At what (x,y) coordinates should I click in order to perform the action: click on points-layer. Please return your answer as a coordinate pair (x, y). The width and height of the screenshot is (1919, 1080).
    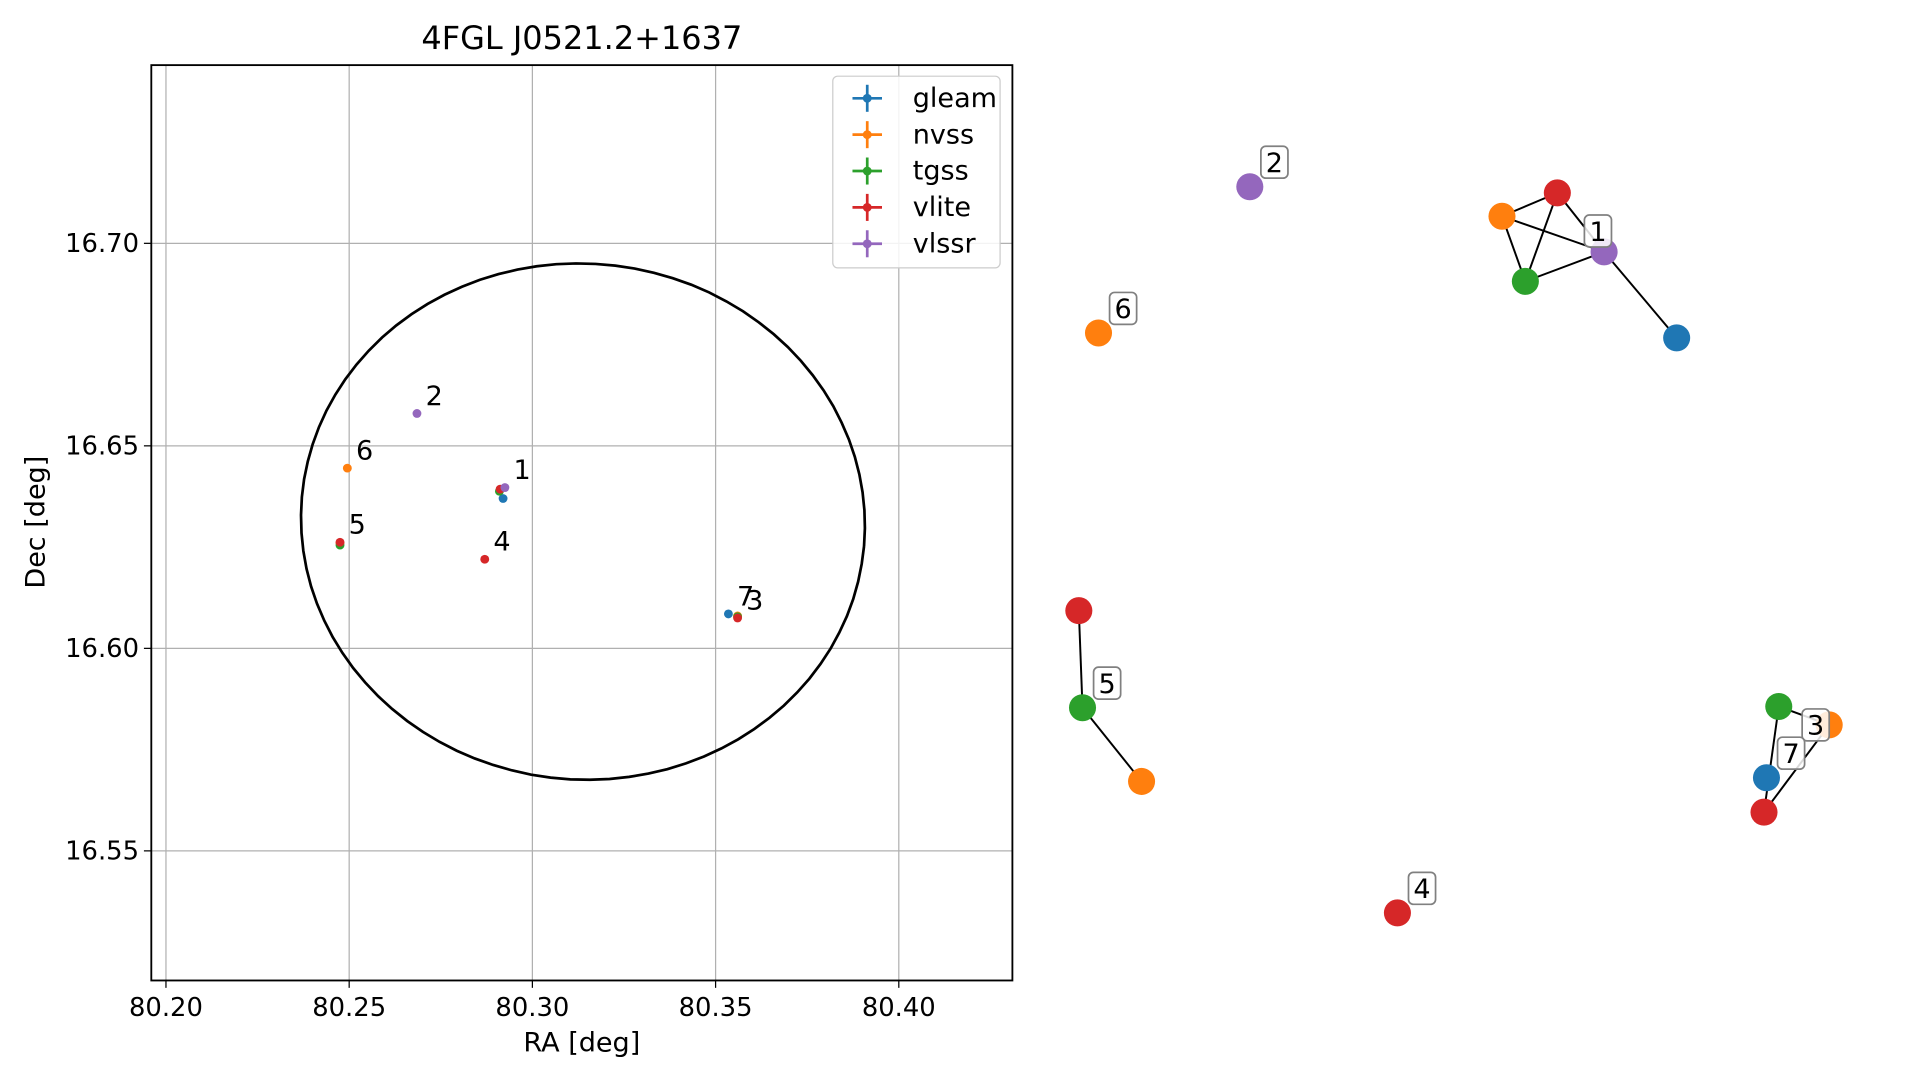
    Looking at the image, I should click on (539, 516).